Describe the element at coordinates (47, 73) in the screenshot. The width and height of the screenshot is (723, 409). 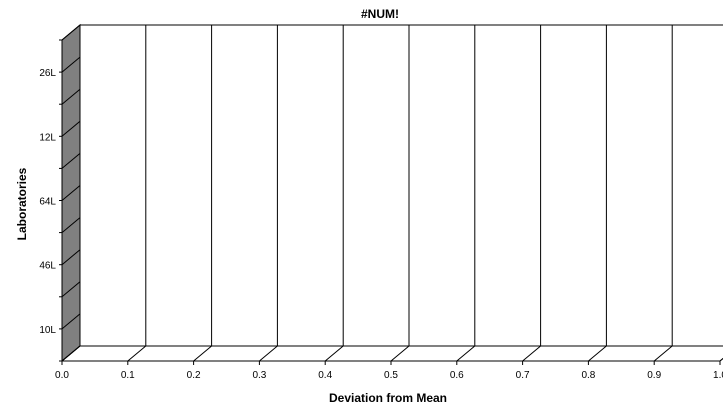
I see `y-tick-label: 26L` at that location.